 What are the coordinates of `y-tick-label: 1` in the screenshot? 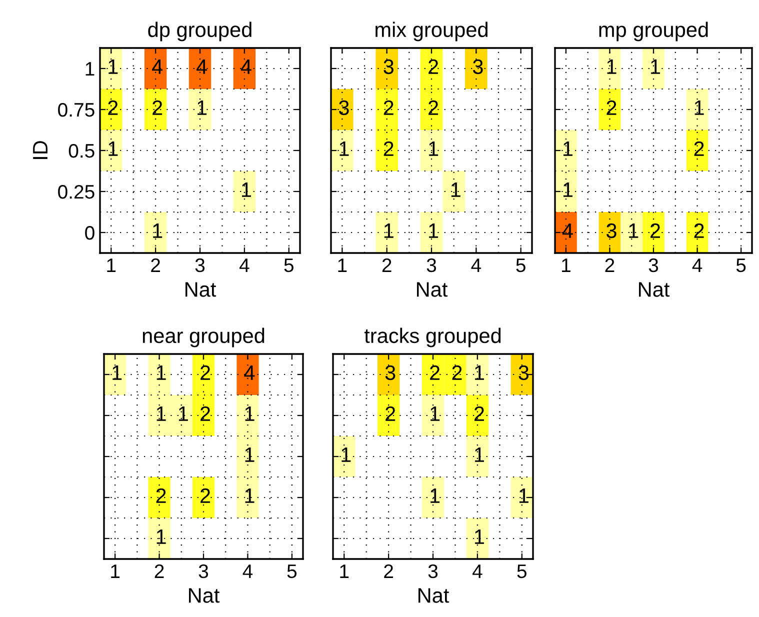 It's located at (90, 69).